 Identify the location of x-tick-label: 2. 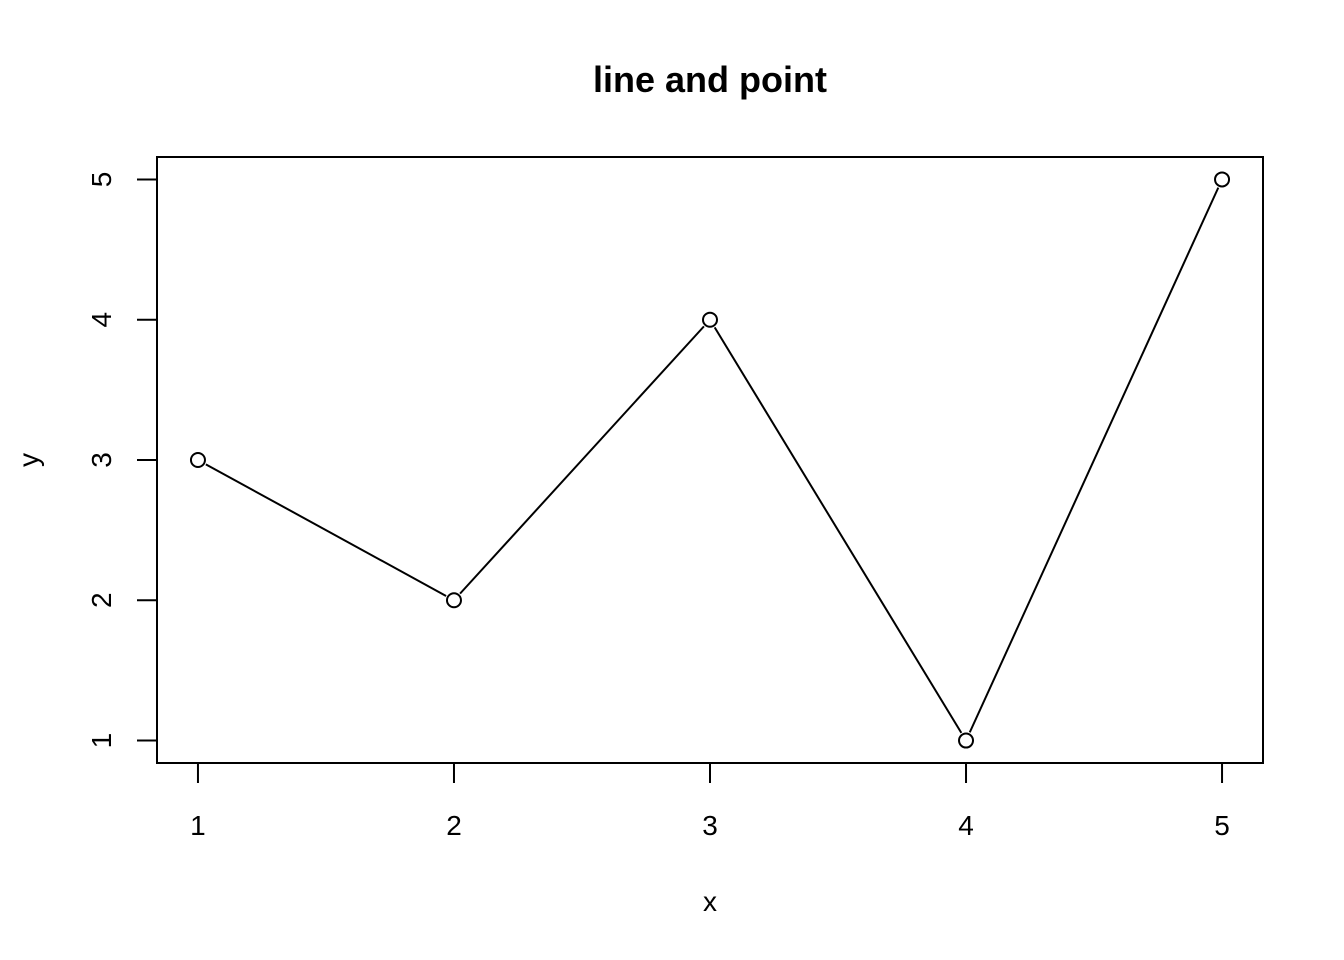
(454, 825).